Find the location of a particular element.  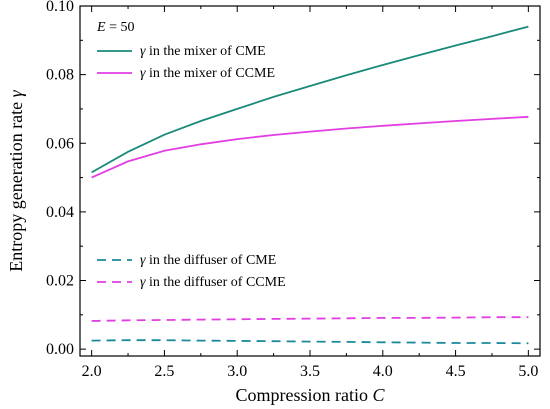

legend-label-1: γ in the mixer of CME is located at coordinates (203, 51).